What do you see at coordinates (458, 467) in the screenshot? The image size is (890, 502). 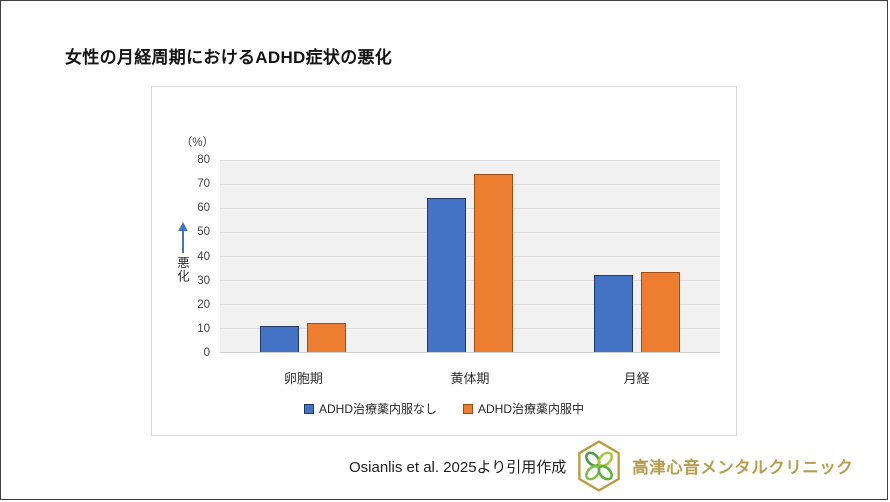 I see `citation-text: Osianlis et al. 2025より引用作成` at bounding box center [458, 467].